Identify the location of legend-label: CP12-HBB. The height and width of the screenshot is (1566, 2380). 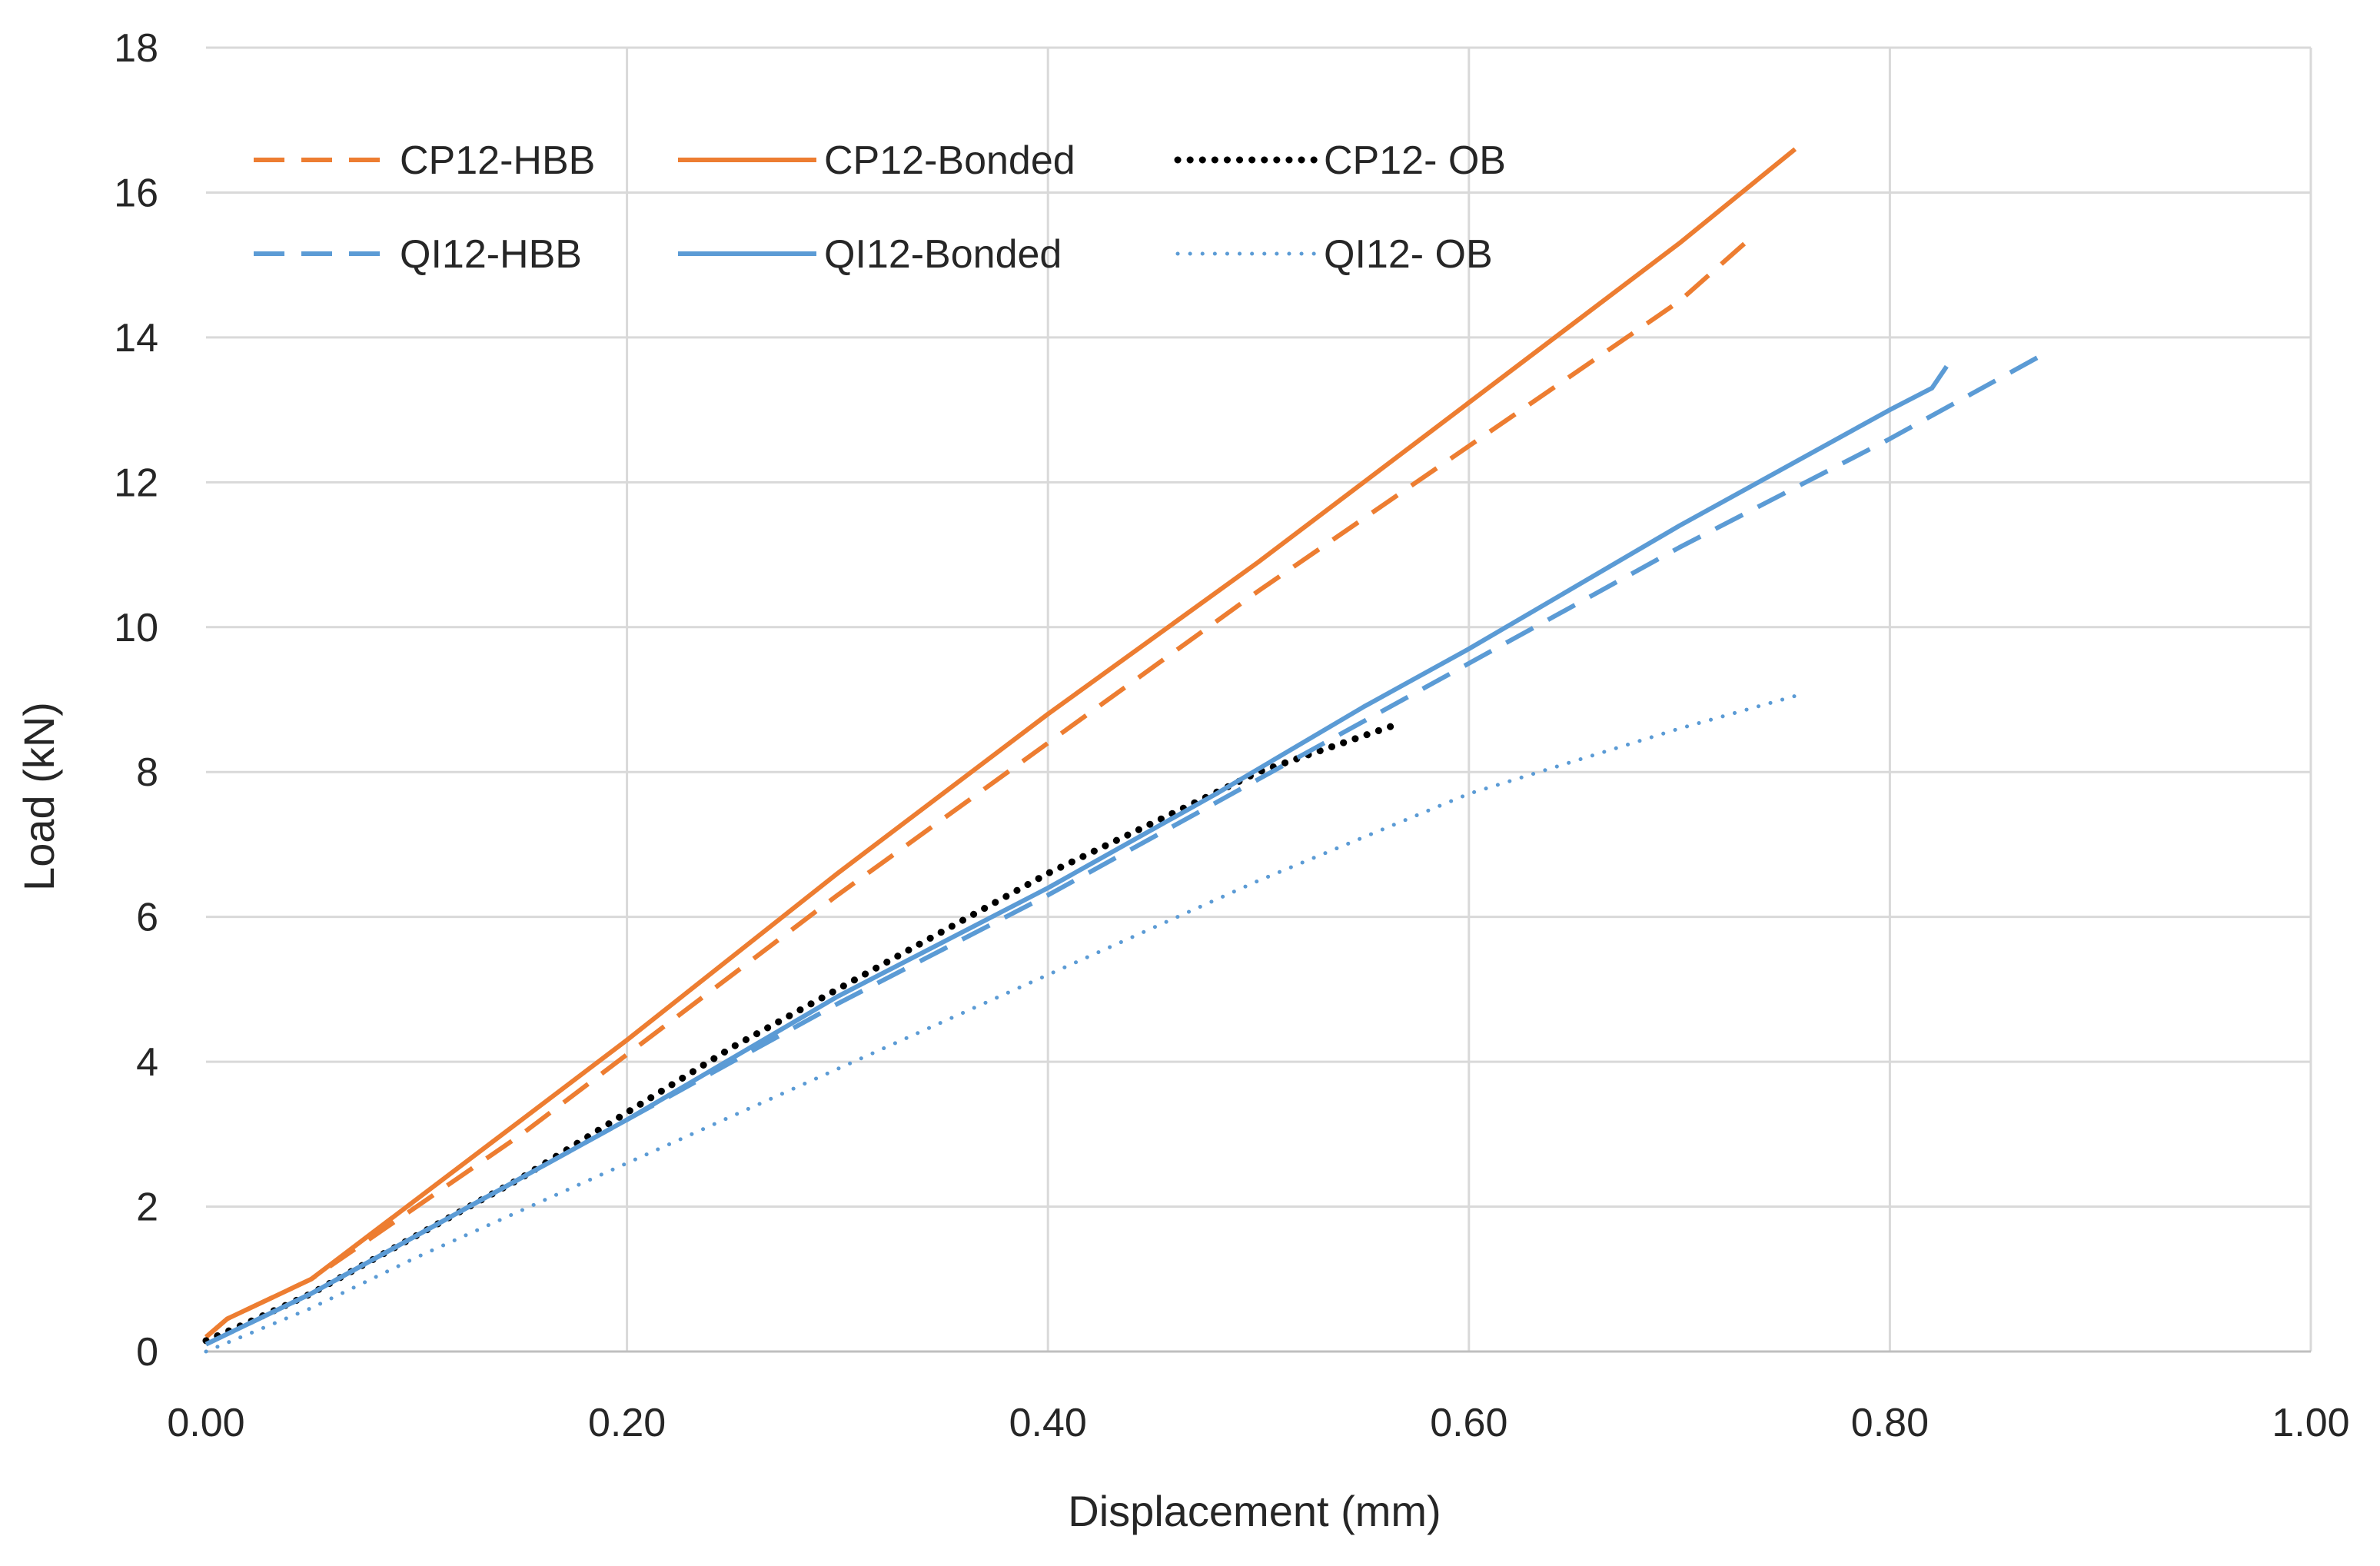
(497, 161).